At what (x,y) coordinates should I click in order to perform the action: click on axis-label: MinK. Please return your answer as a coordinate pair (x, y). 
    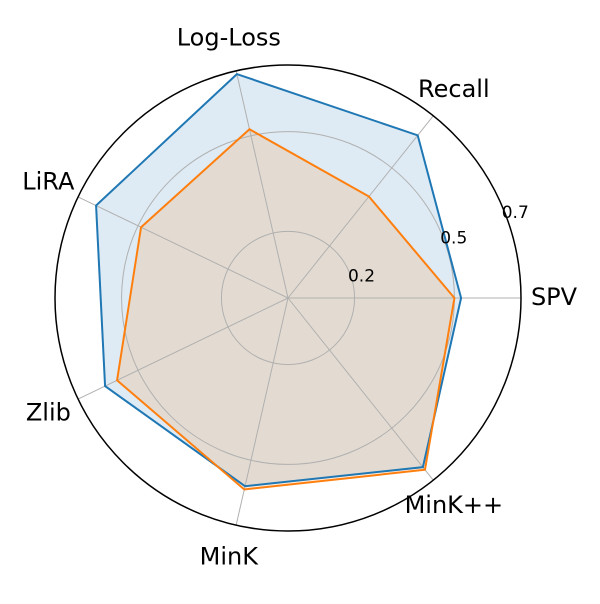
    Looking at the image, I should click on (230, 556).